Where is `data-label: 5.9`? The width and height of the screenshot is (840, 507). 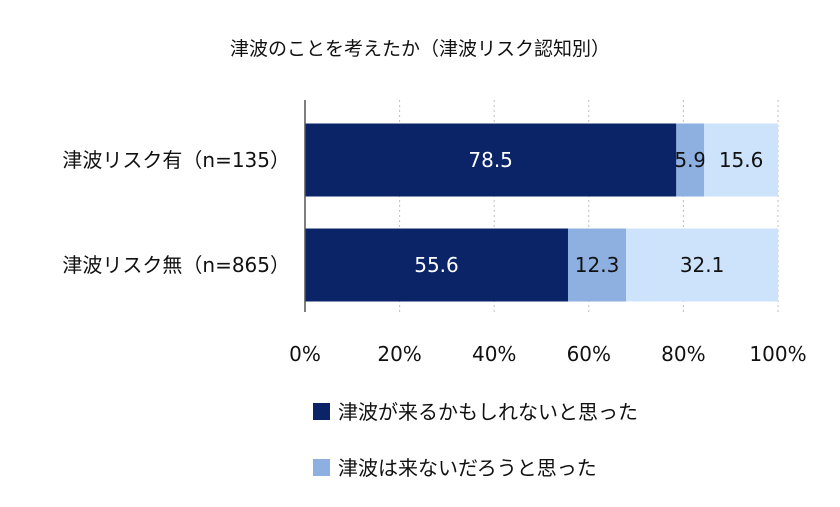
data-label: 5.9 is located at coordinates (690, 160).